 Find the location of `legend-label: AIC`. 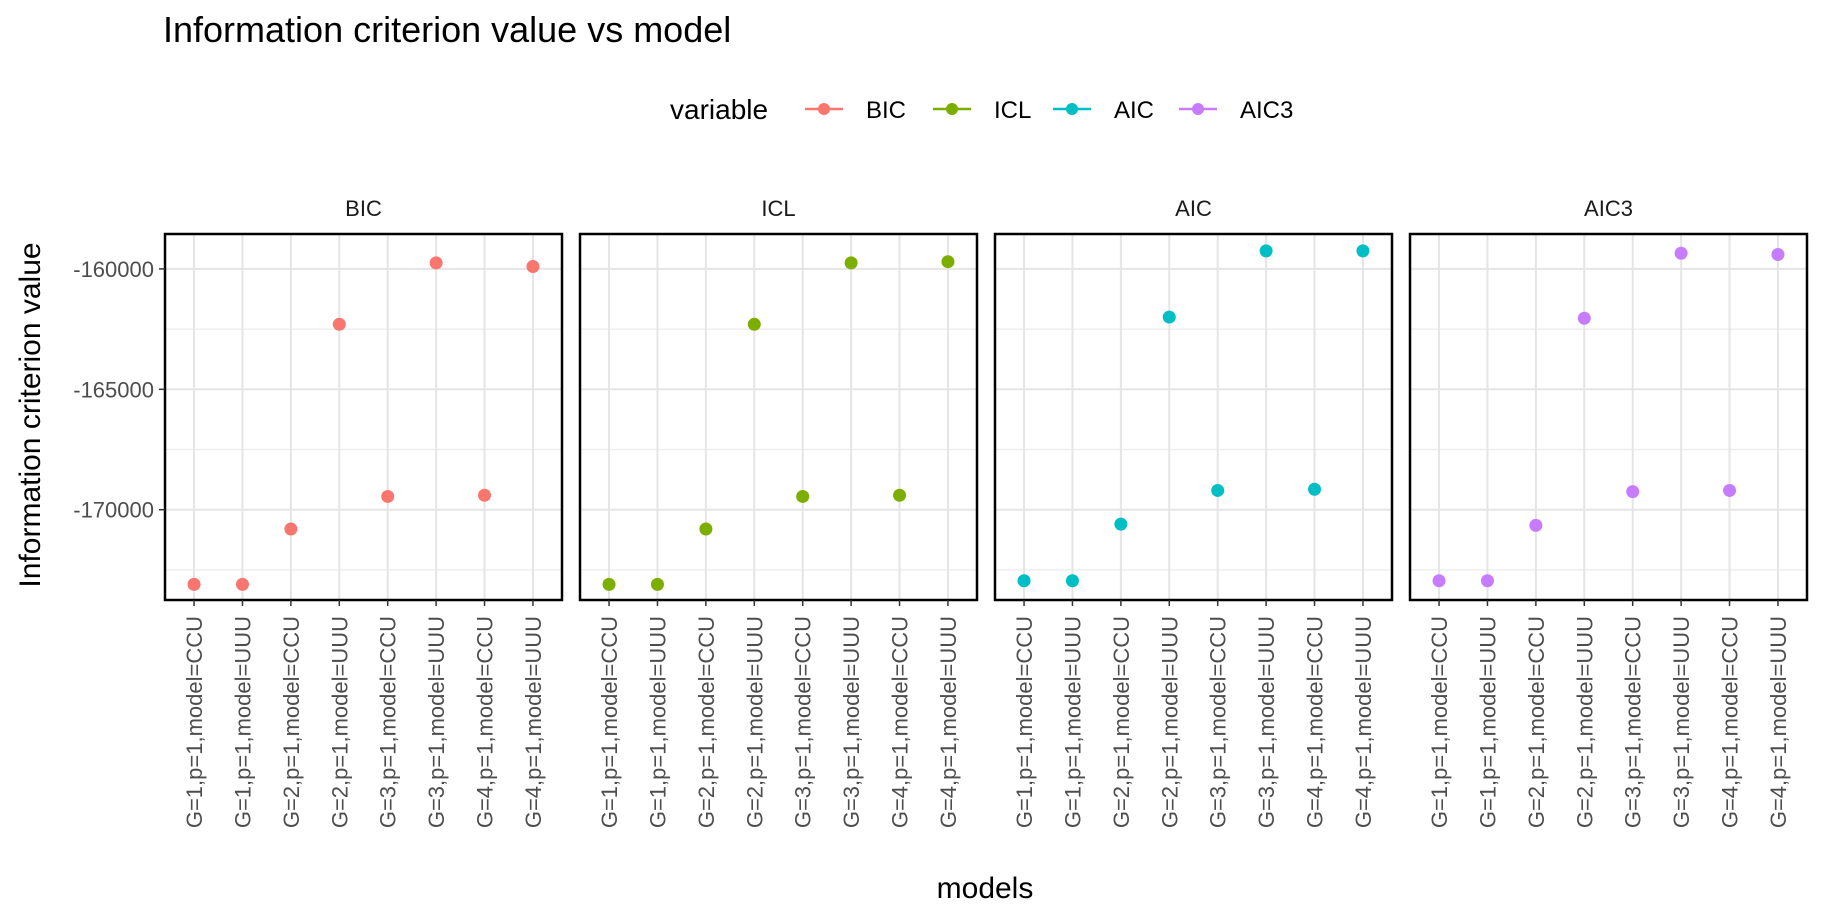

legend-label: AIC is located at coordinates (1134, 110).